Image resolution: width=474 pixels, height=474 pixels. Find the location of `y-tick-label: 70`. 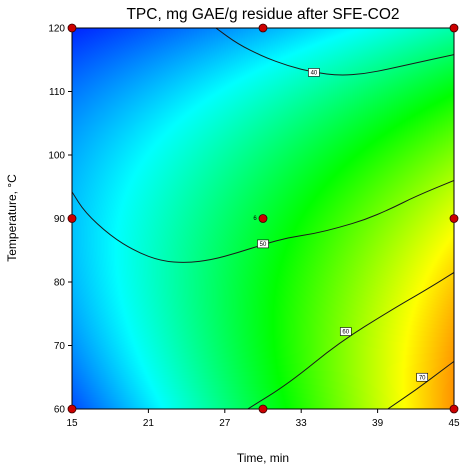

y-tick-label: 70 is located at coordinates (60, 346).